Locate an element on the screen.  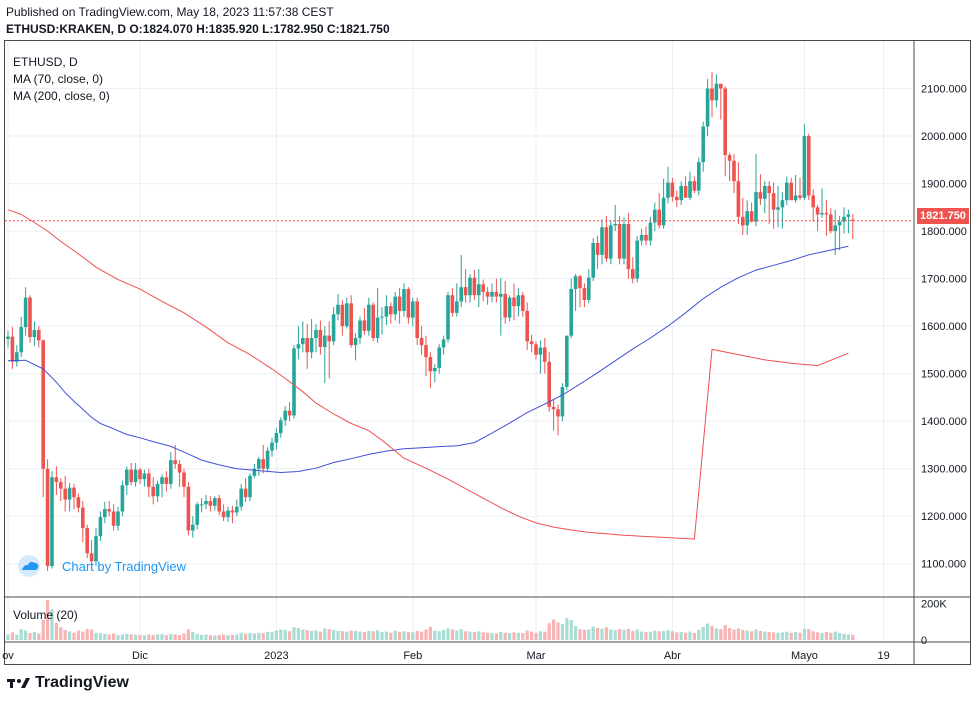
tradingview-watermark: Chart by TradingView is located at coordinates (102, 566).